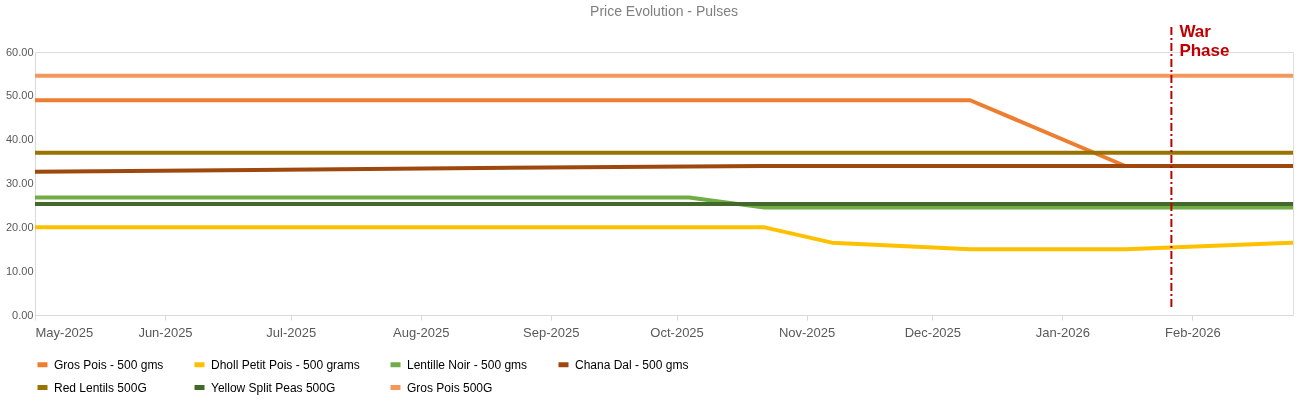 The image size is (1300, 403). Describe the element at coordinates (291, 332) in the screenshot. I see `x-tick-label: Jul-2025` at that location.